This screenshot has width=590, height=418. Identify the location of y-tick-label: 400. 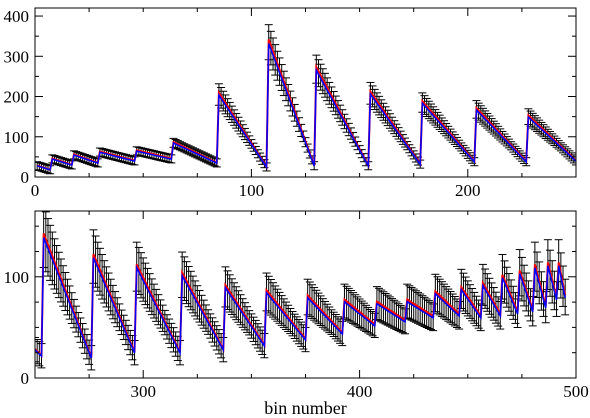
(17, 16).